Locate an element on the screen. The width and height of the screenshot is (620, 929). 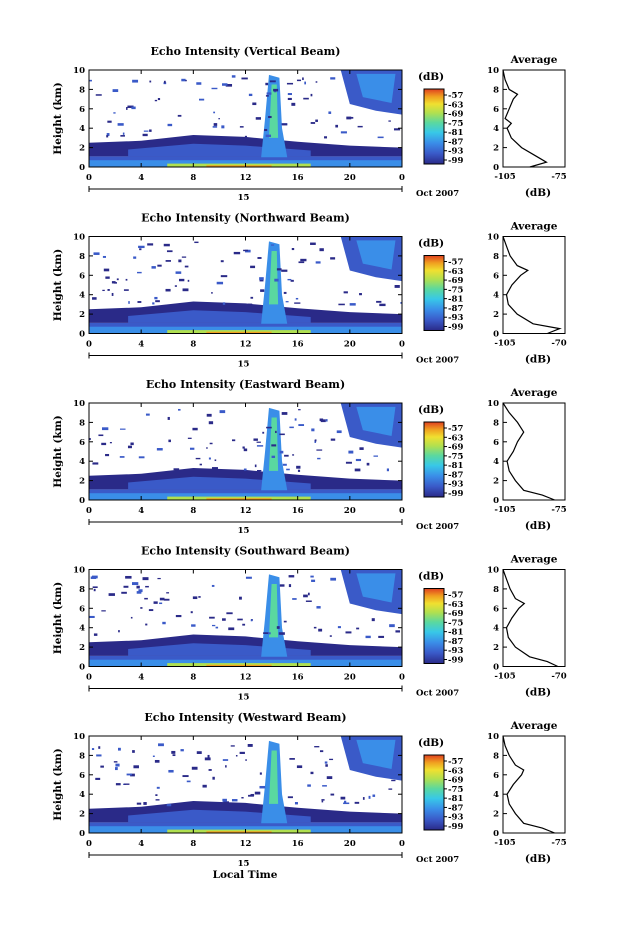
average-profile-line is located at coordinates (530, 618).